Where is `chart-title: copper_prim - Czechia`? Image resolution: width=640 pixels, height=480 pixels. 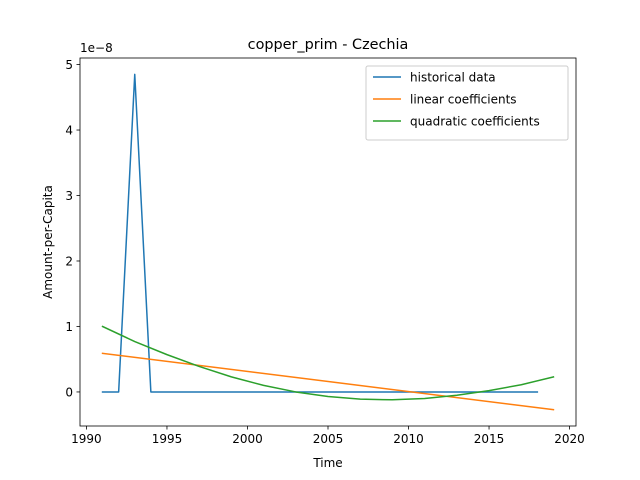 chart-title: copper_prim - Czechia is located at coordinates (328, 45).